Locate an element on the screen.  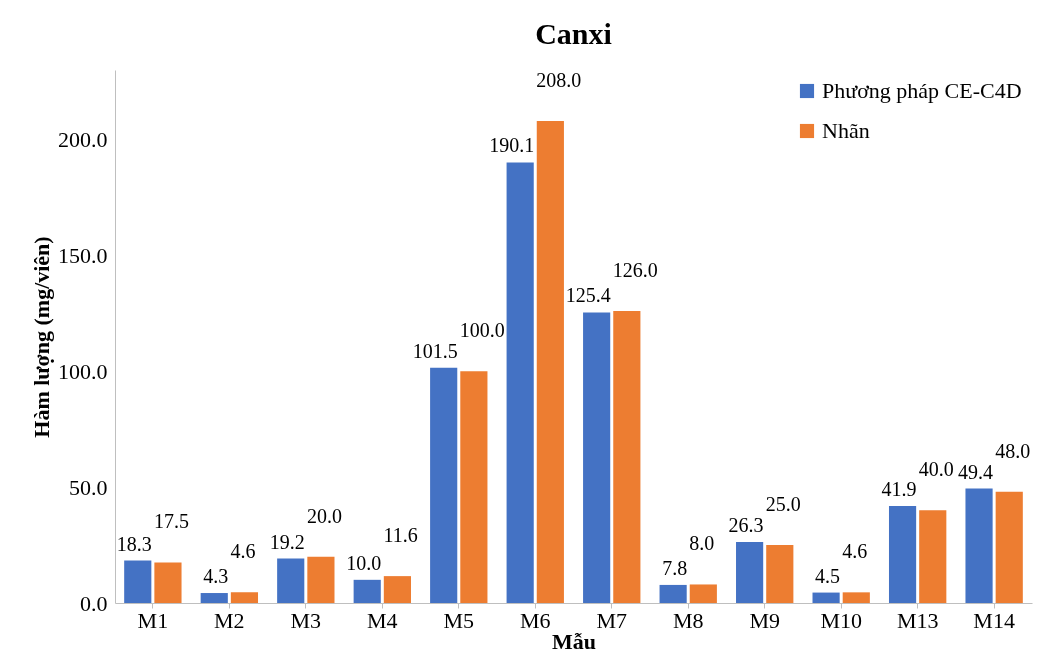
x-tick-label: M10 is located at coordinates (841, 620).